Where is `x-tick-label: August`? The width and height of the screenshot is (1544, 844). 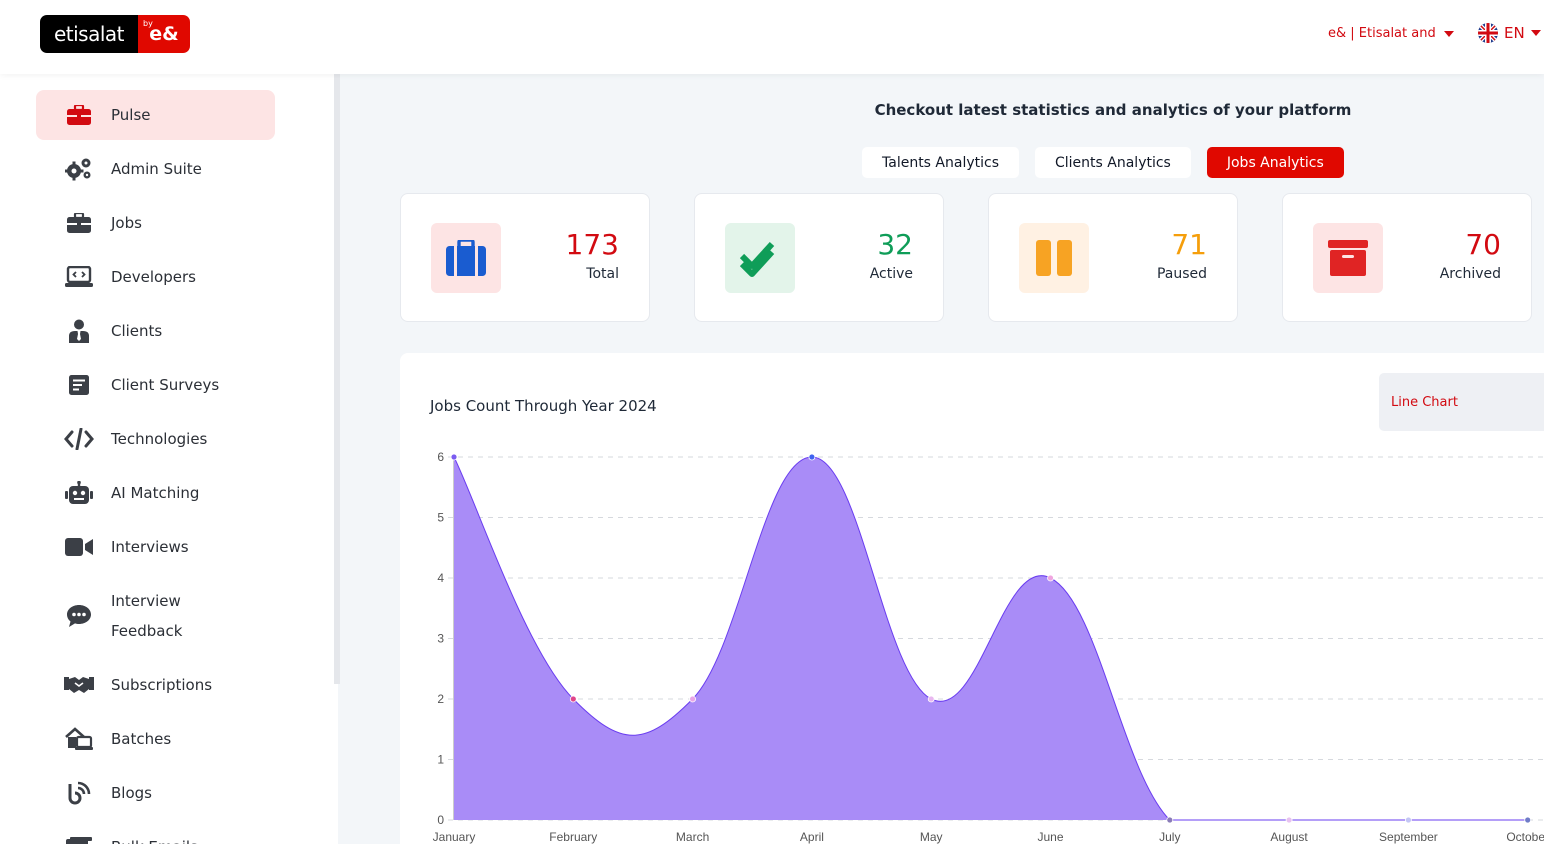 x-tick-label: August is located at coordinates (1289, 837).